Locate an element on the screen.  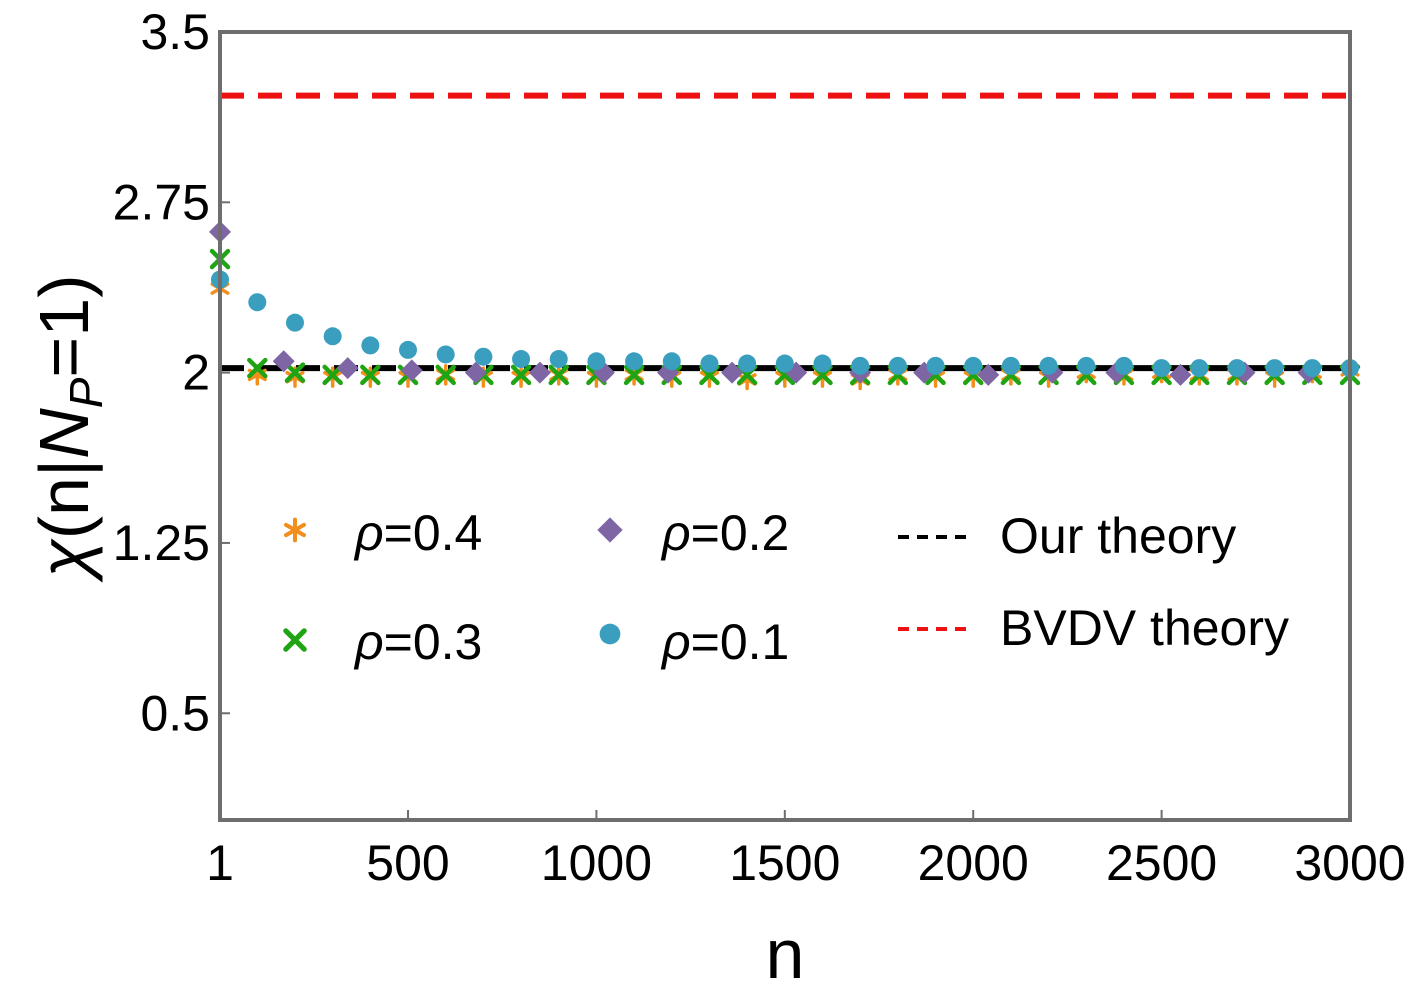
legend-symbol-diamond is located at coordinates (610, 530).